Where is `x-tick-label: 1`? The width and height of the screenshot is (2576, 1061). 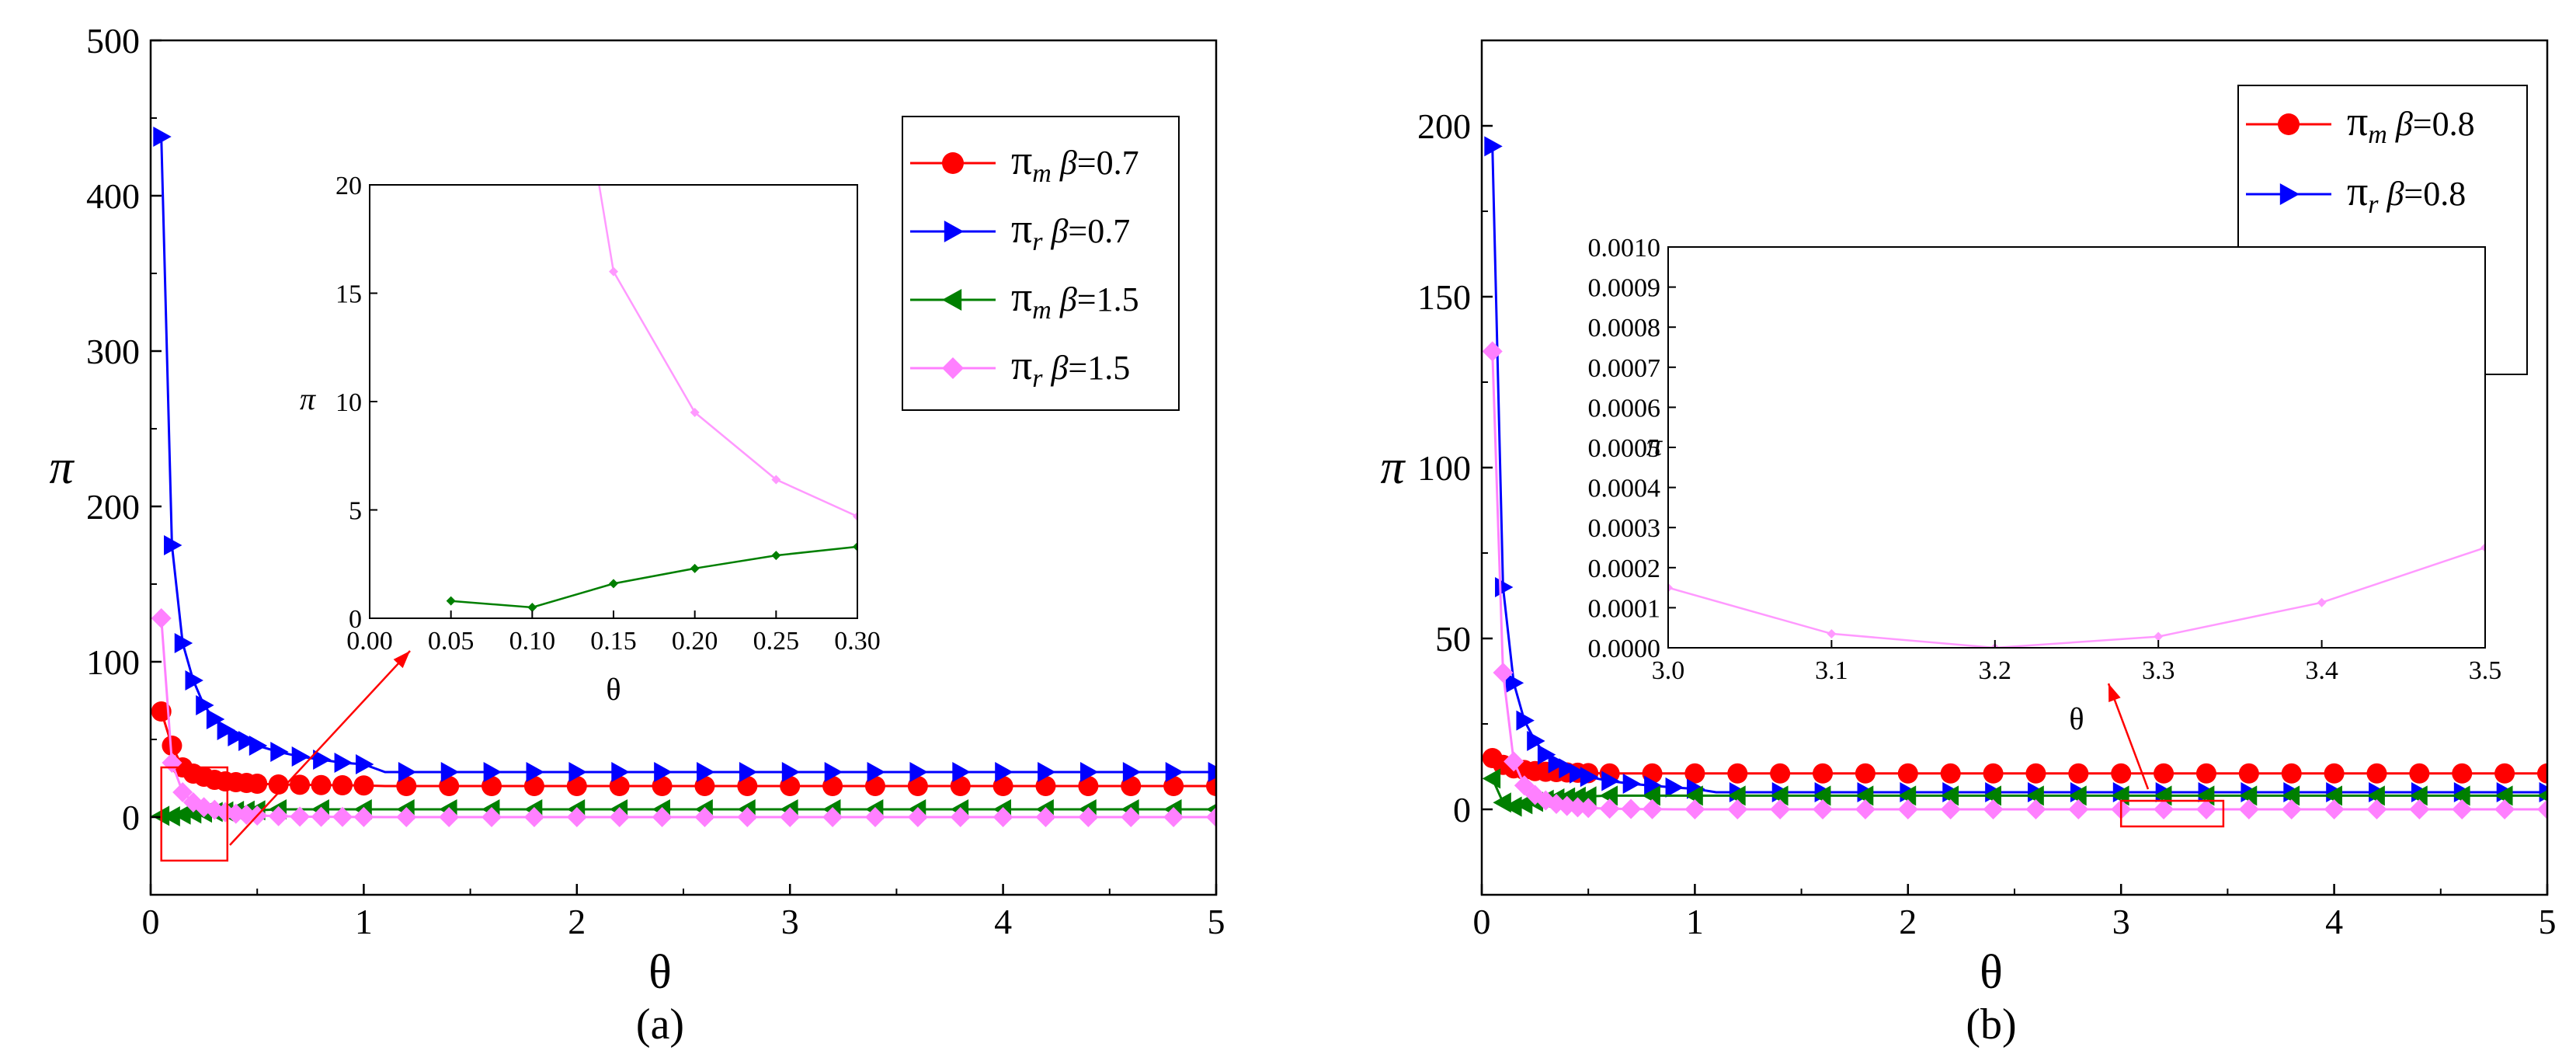
x-tick-label: 1 is located at coordinates (364, 922).